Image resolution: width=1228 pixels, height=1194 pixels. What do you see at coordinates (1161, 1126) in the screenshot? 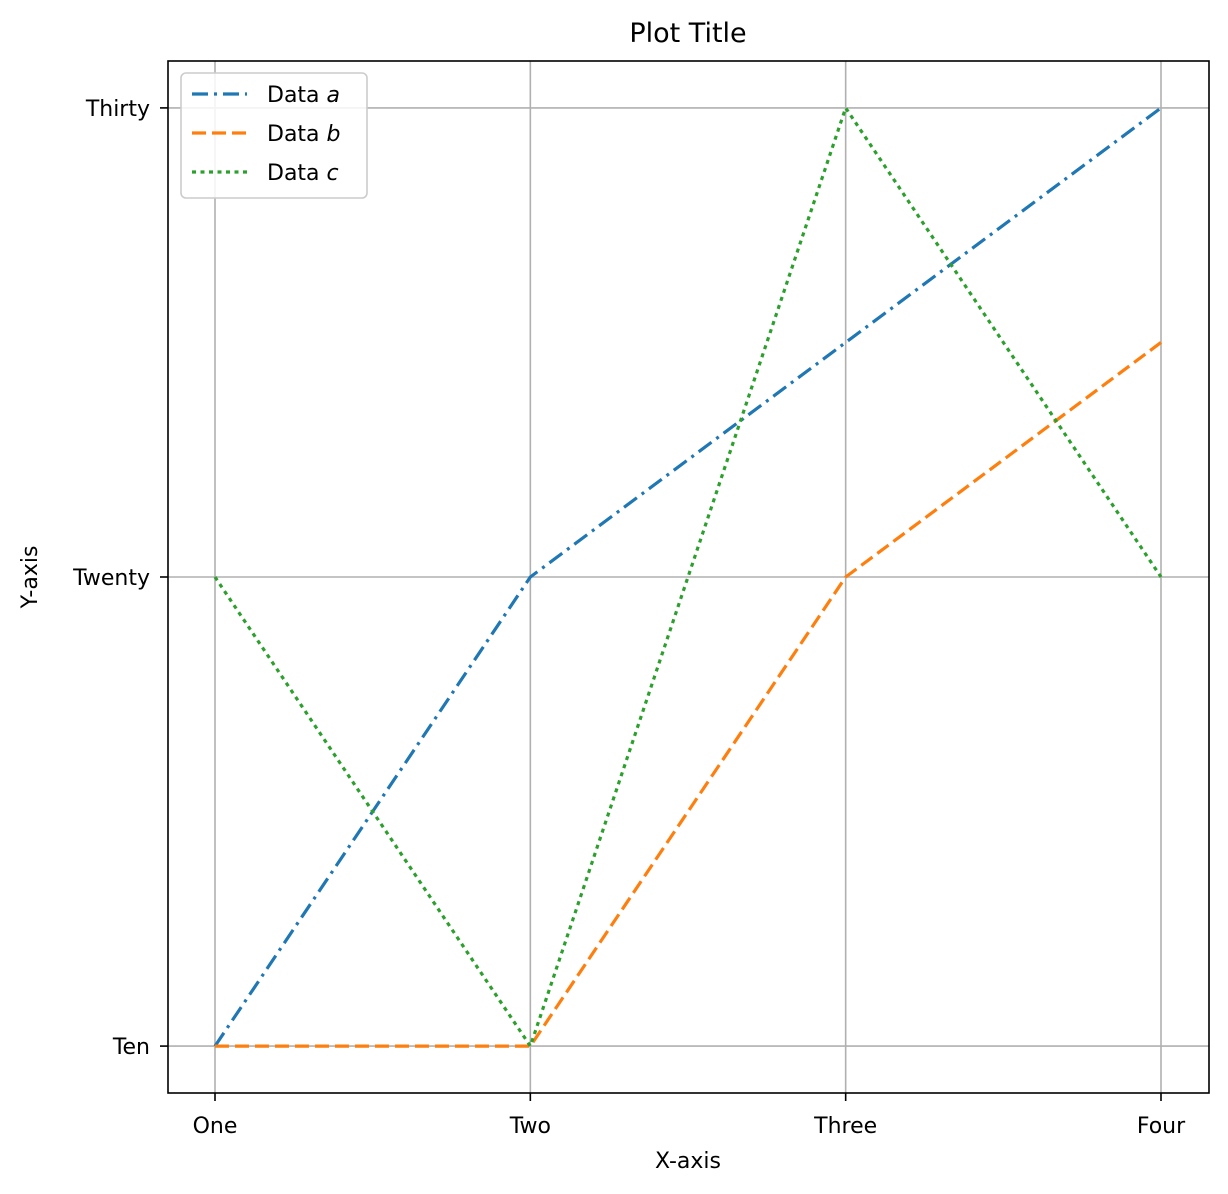
I see `x-tick-label: Four` at bounding box center [1161, 1126].